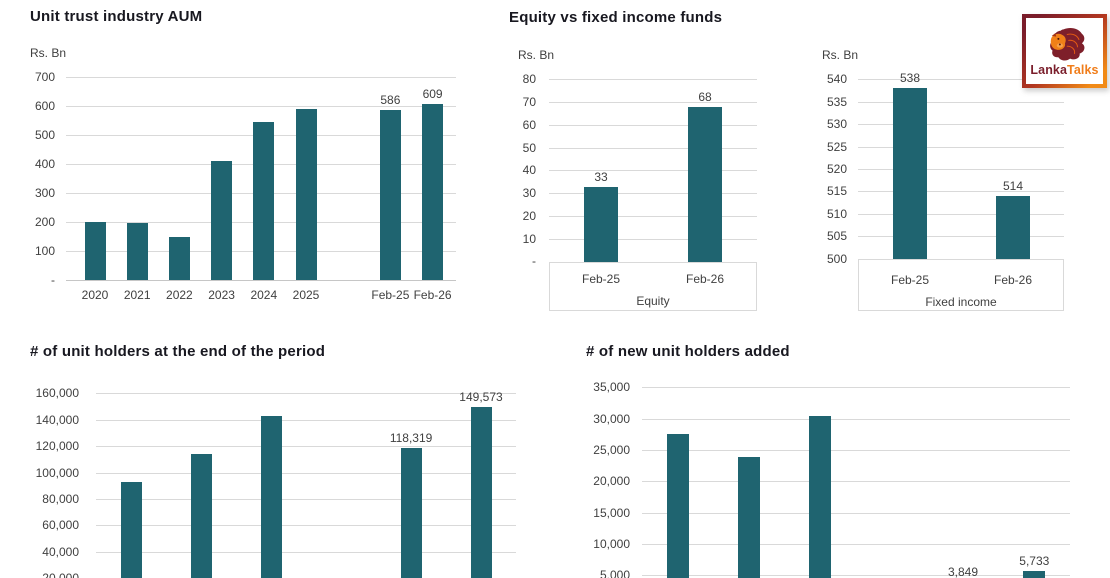 The width and height of the screenshot is (1110, 578). What do you see at coordinates (95, 295) in the screenshot?
I see `x-axis-label: 2020` at bounding box center [95, 295].